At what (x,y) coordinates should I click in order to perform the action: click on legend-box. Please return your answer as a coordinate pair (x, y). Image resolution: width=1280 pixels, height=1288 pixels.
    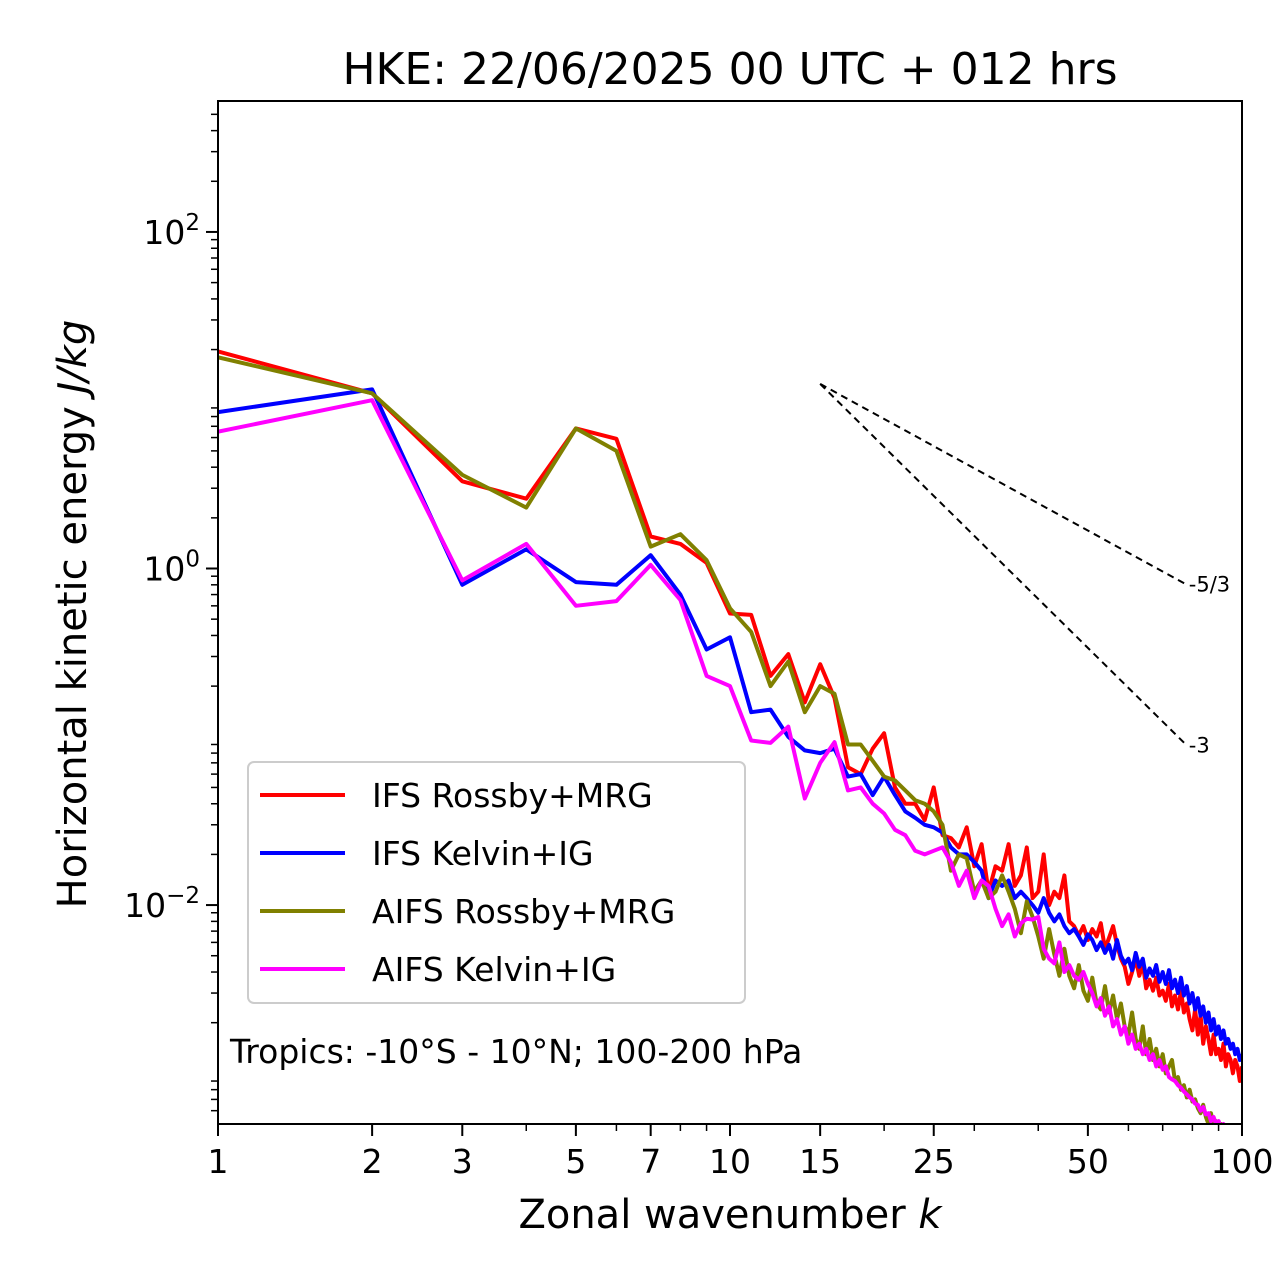
    Looking at the image, I should click on (496, 882).